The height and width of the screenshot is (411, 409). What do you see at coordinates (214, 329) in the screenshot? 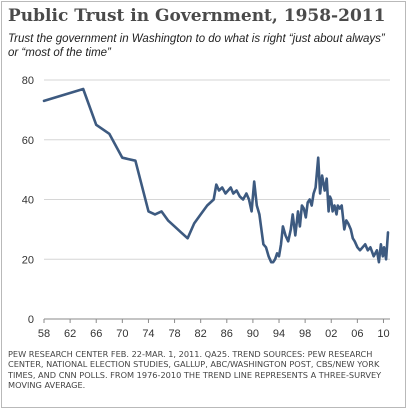
I see `x-axis-ticks: 58 62 66 70 74 78 82 86 90 94 98 02 06 10` at bounding box center [214, 329].